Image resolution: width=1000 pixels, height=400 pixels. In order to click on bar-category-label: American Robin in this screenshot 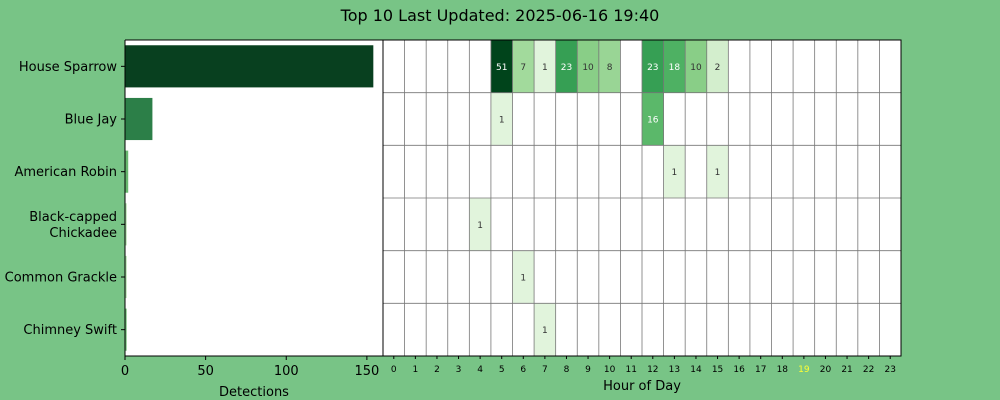, I will do `click(65, 172)`.